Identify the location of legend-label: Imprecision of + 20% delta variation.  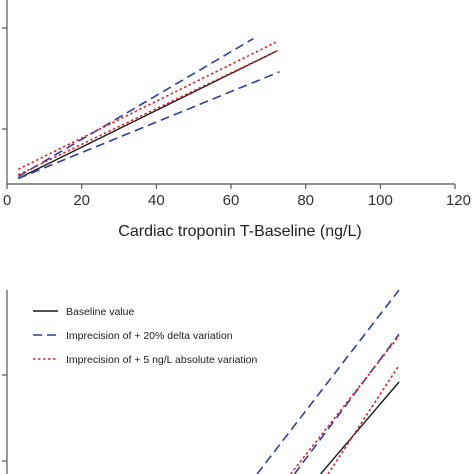
(149, 336).